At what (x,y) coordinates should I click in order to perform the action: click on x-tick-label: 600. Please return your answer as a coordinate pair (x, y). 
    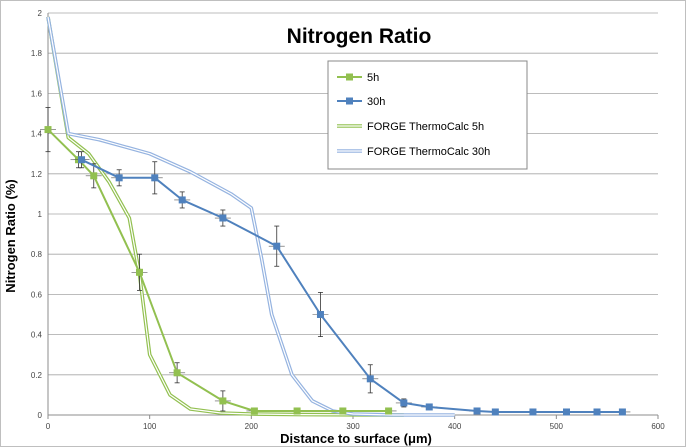
    Looking at the image, I should click on (658, 426).